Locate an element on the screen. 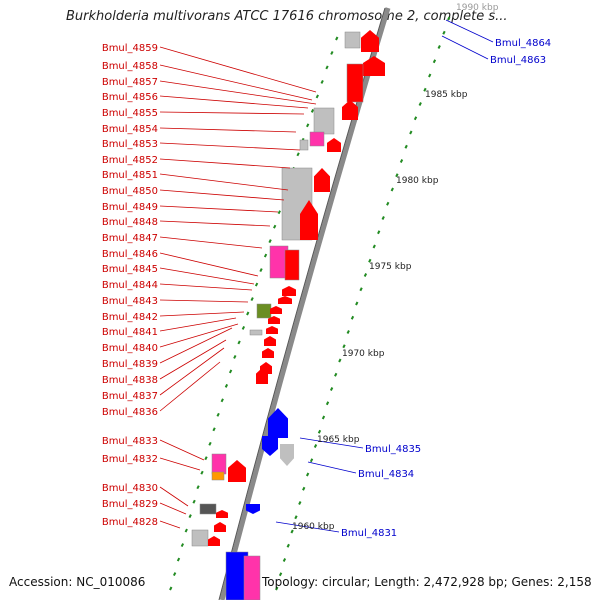 This screenshot has width=600, height=600. gene-label-left: Bmul_4844 is located at coordinates (130, 285).